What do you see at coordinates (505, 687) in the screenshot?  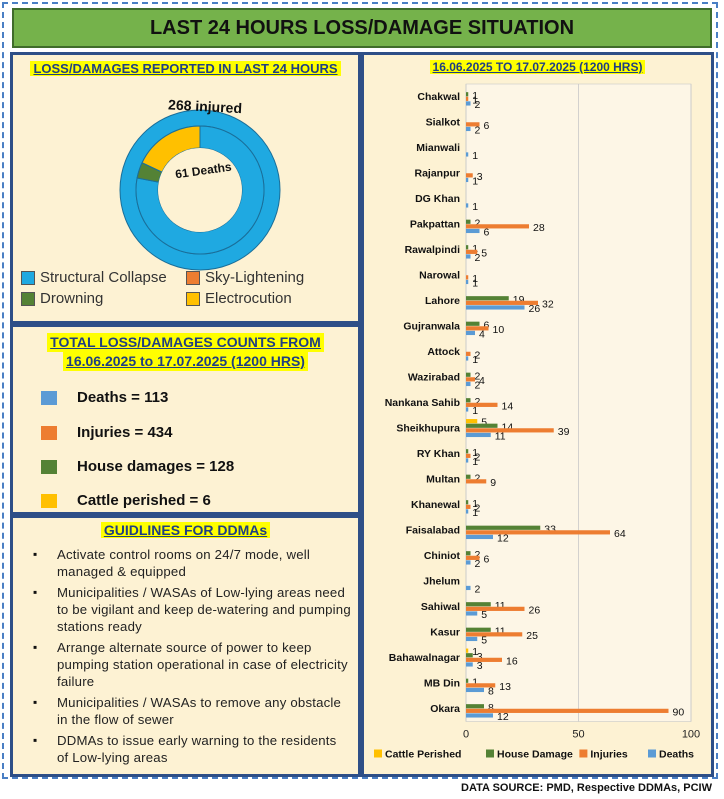 I see `data-label: 13` at bounding box center [505, 687].